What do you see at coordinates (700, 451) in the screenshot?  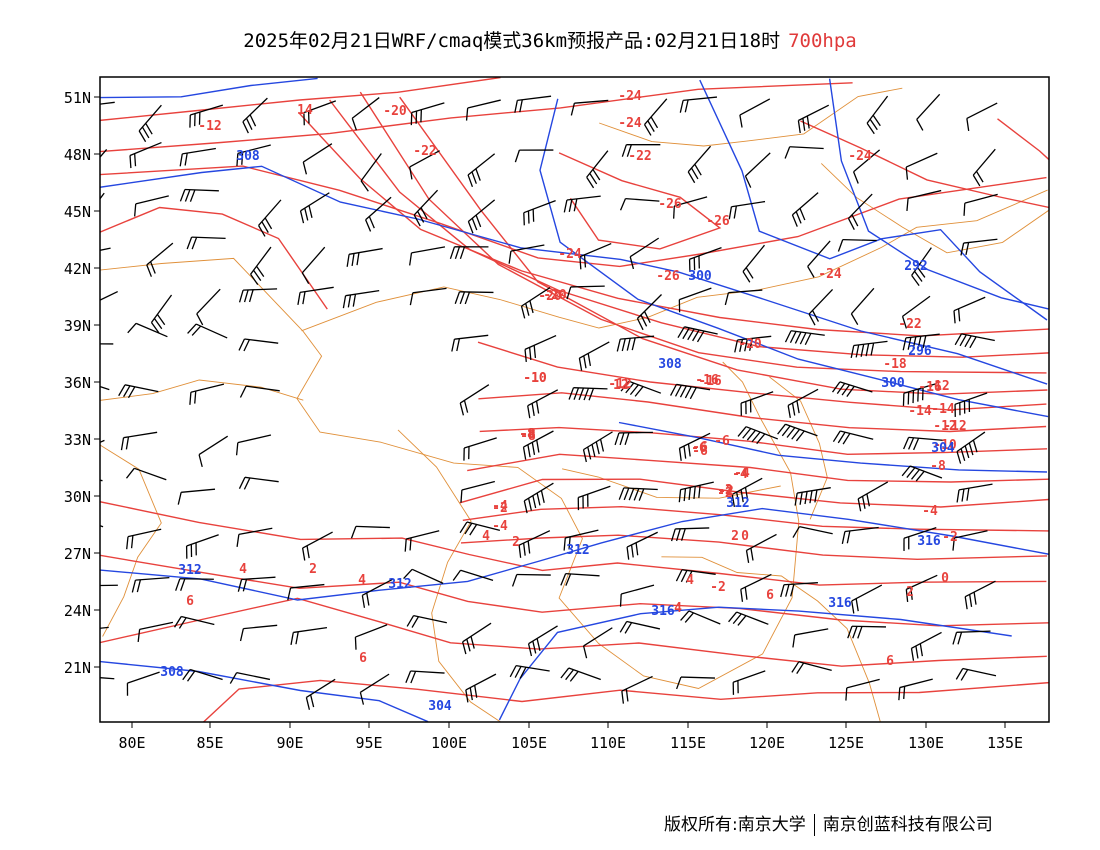 I see `temperature-label: -6` at bounding box center [700, 451].